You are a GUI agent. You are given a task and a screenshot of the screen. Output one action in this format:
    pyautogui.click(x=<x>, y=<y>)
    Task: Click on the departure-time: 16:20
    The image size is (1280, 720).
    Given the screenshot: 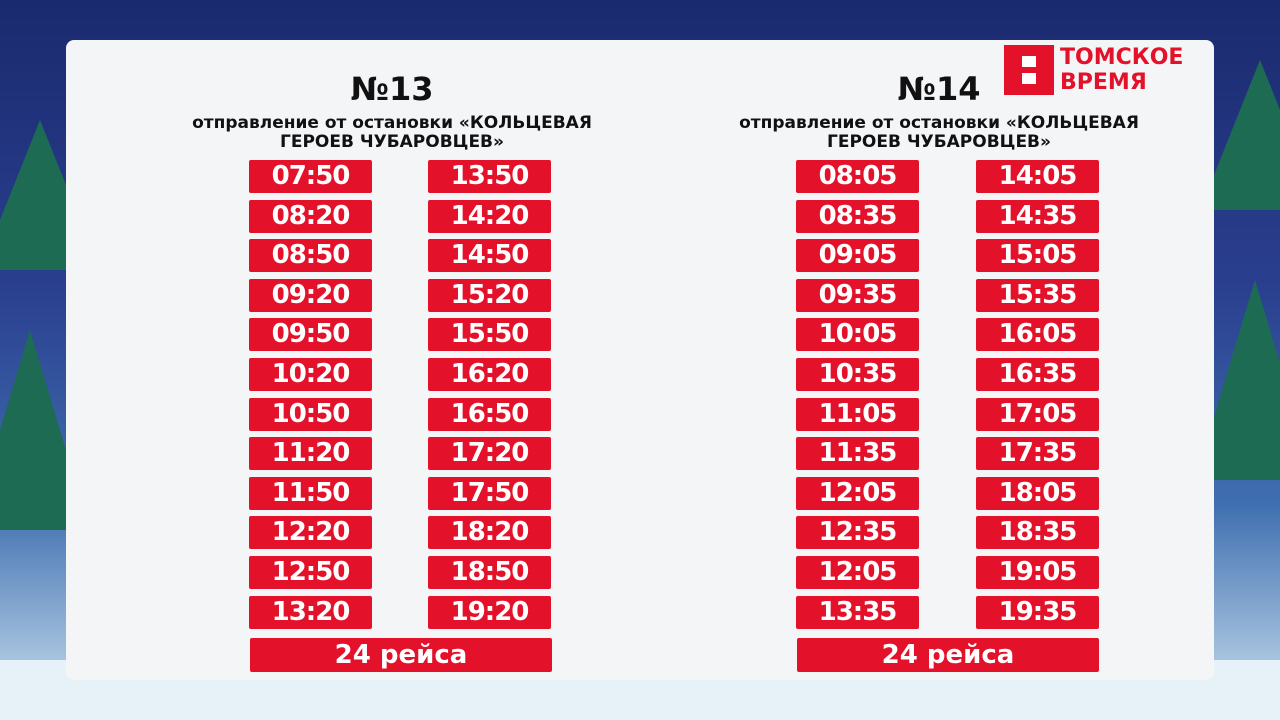 What is the action you would take?
    pyautogui.click(x=489, y=374)
    